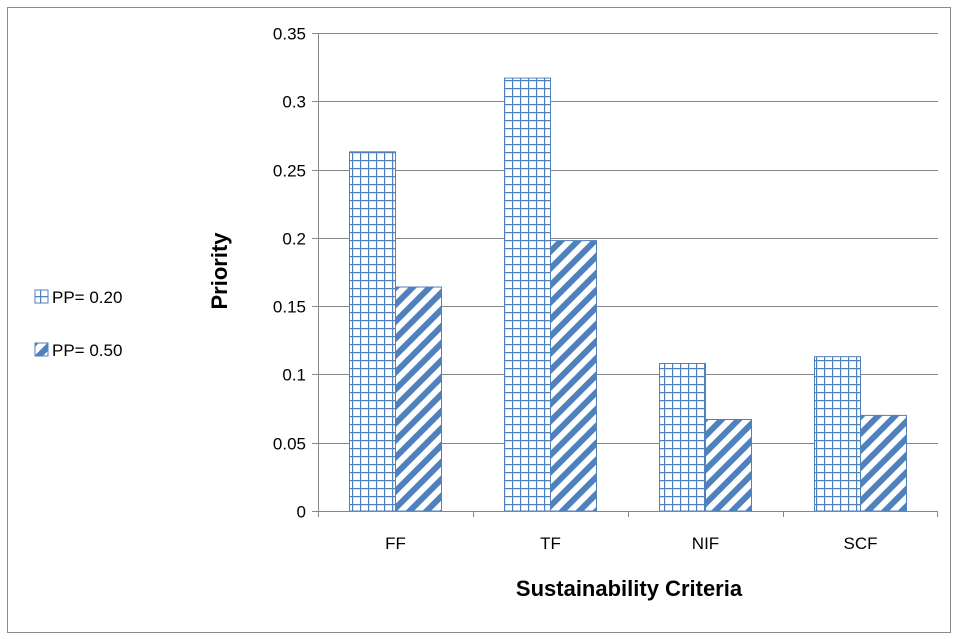 Image resolution: width=960 pixels, height=639 pixels. Describe the element at coordinates (294, 375) in the screenshot. I see `y-tick-label: 0.1` at that location.